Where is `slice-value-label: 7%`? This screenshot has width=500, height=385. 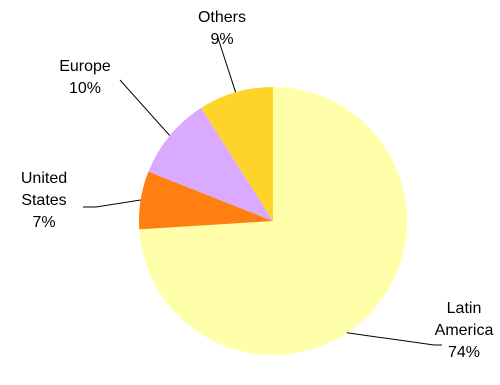 slice-value-label: 7% is located at coordinates (43, 222).